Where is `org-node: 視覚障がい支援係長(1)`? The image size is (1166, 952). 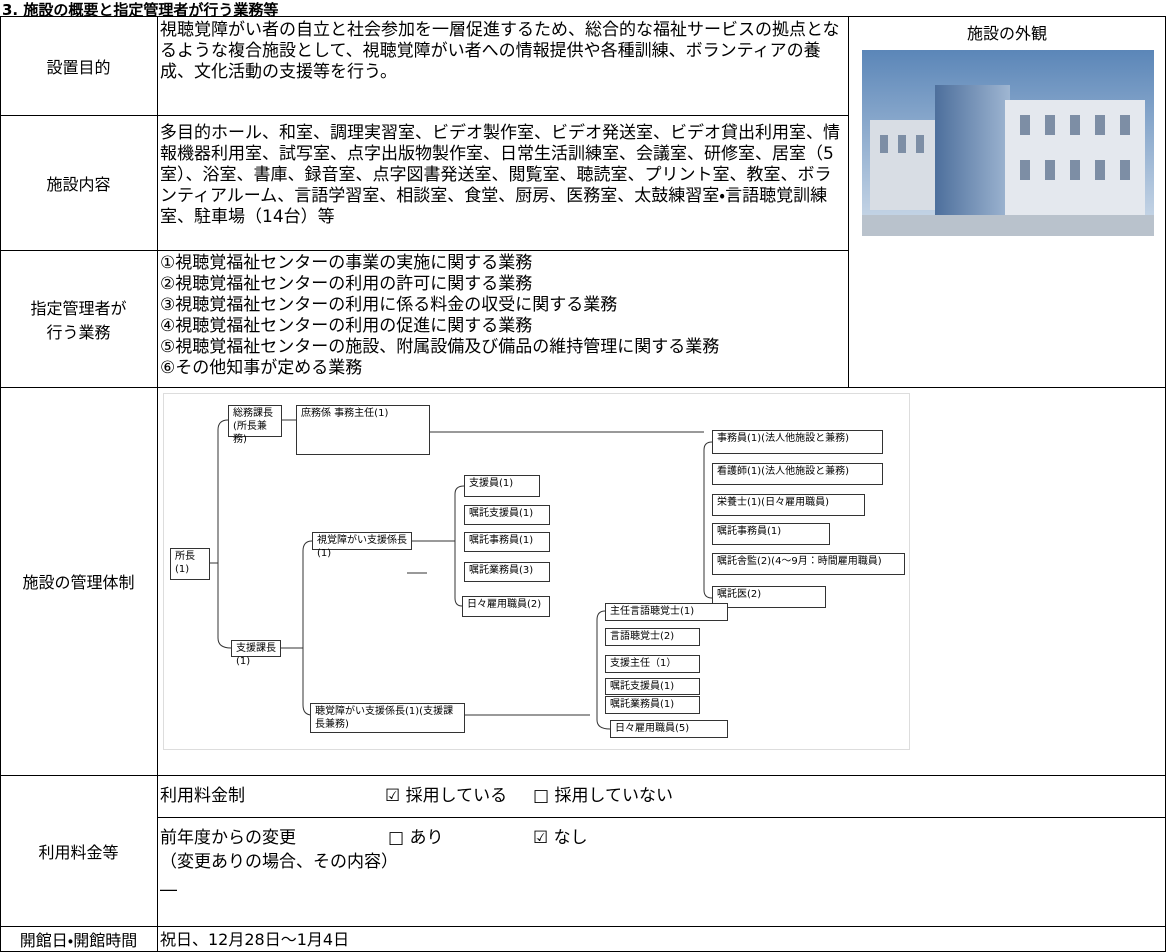 org-node: 視覚障がい支援係長(1) is located at coordinates (362, 545).